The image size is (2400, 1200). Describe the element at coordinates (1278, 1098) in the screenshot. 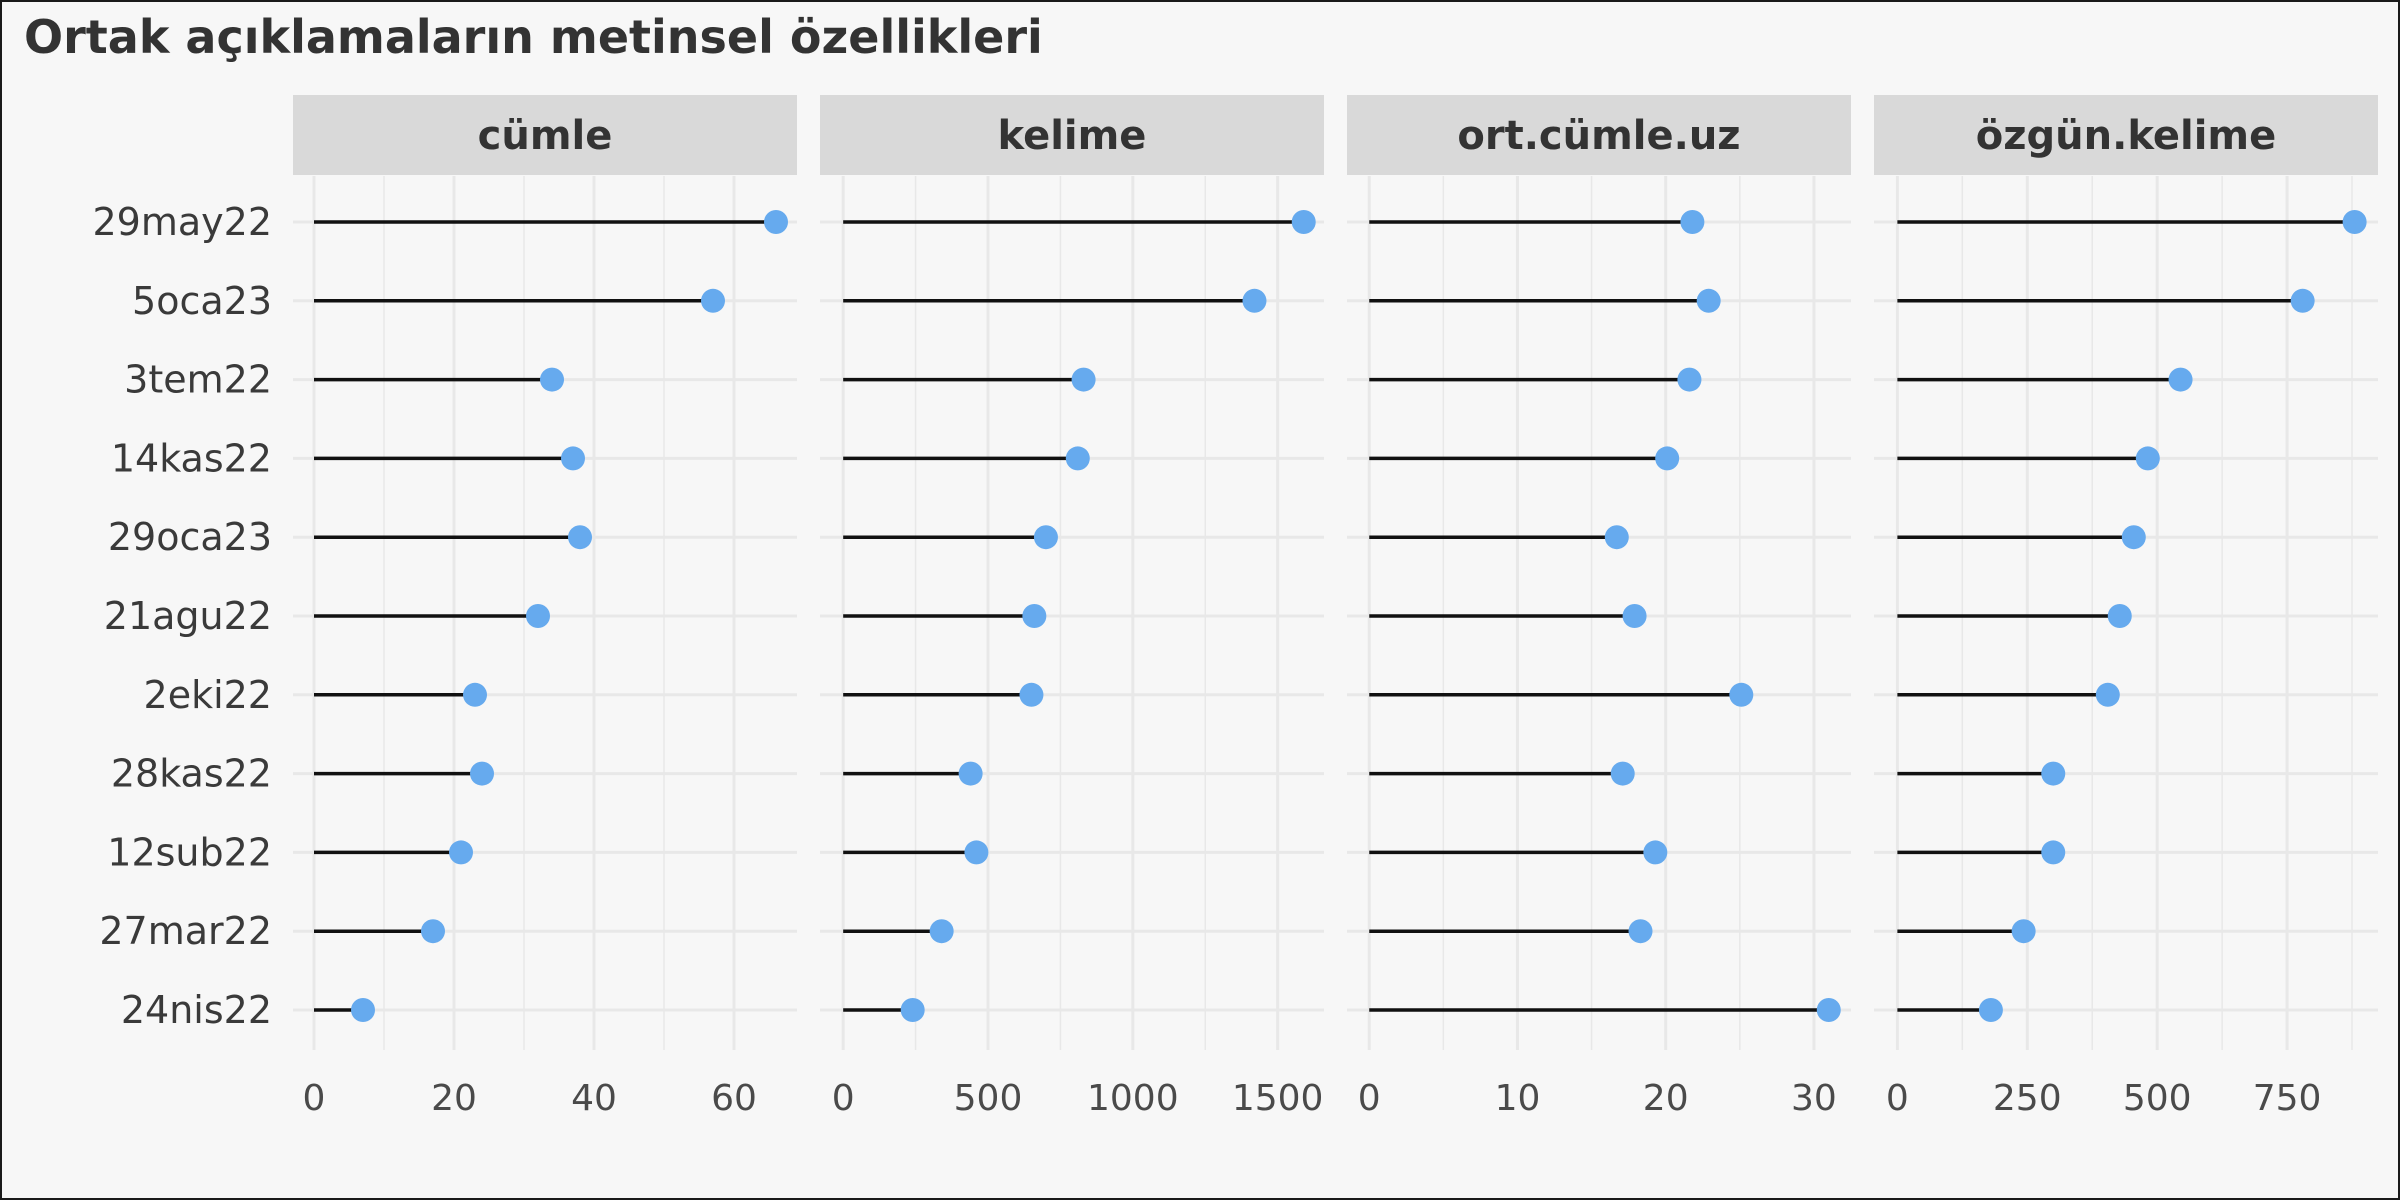

I see `x-tick-label: 1500` at that location.